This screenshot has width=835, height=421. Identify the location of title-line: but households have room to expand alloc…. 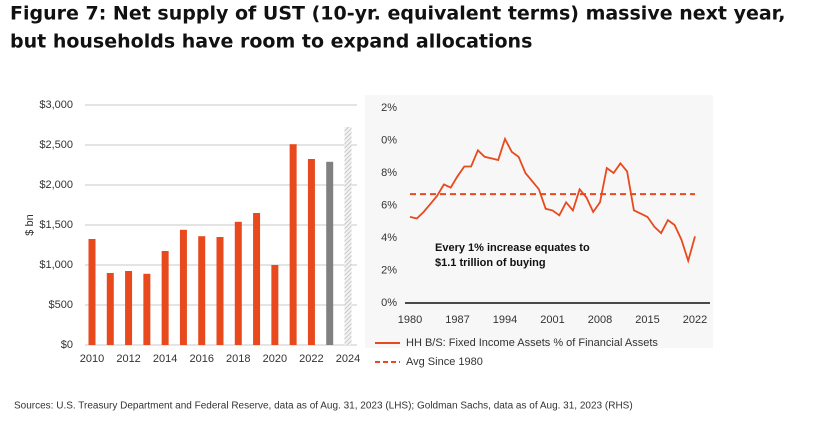
(271, 42).